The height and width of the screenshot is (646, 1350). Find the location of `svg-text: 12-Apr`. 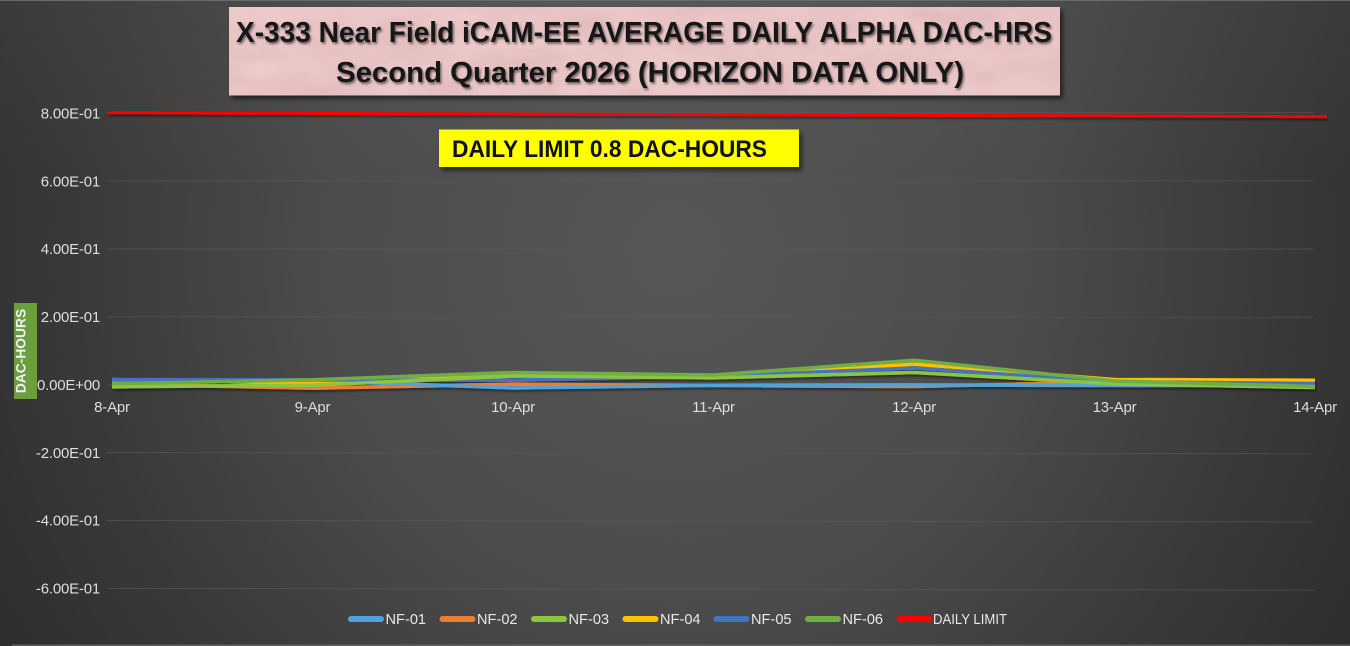

svg-text: 12-Apr is located at coordinates (914, 407).